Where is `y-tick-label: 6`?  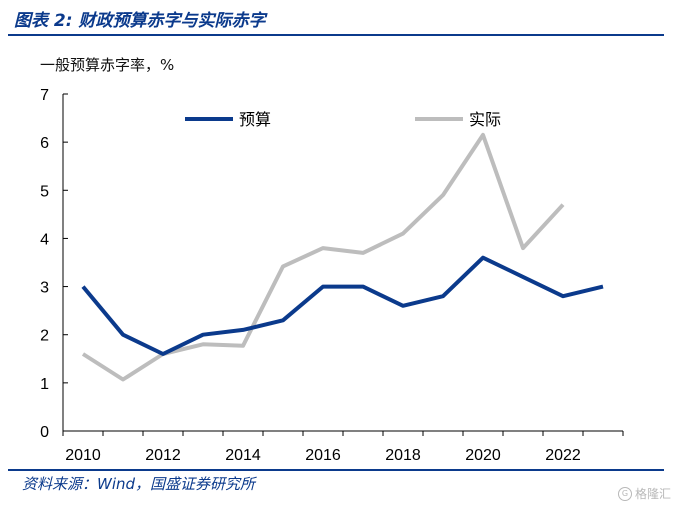
y-tick-label: 6 is located at coordinates (44, 143).